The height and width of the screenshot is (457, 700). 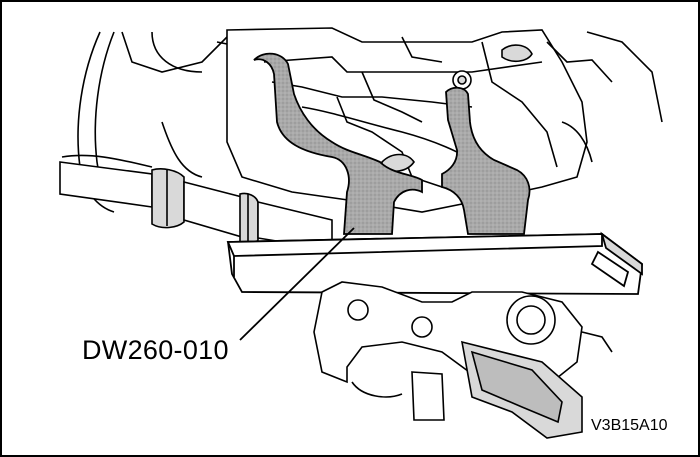 I want to click on figure-code: V3B15A10, so click(x=629, y=425).